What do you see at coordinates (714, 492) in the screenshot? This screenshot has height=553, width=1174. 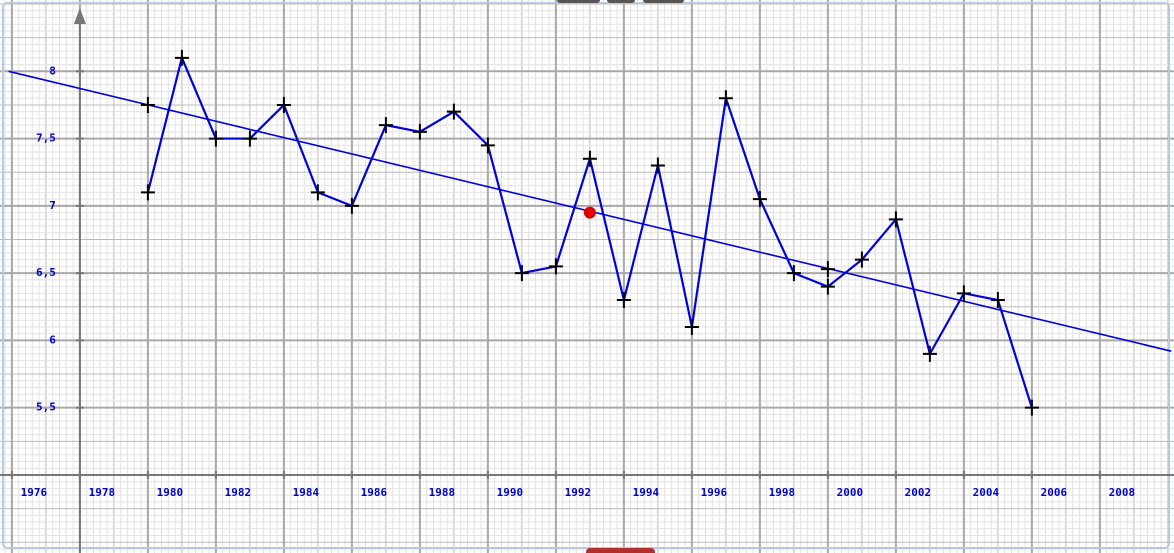 I see `x-tick-label: 1996` at bounding box center [714, 492].